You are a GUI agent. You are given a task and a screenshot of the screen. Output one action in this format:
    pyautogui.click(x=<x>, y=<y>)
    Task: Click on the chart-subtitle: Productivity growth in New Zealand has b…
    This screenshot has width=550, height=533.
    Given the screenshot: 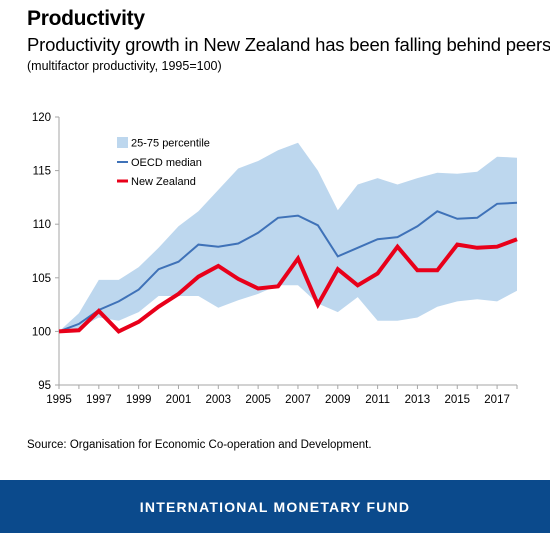 What is the action you would take?
    pyautogui.click(x=288, y=44)
    